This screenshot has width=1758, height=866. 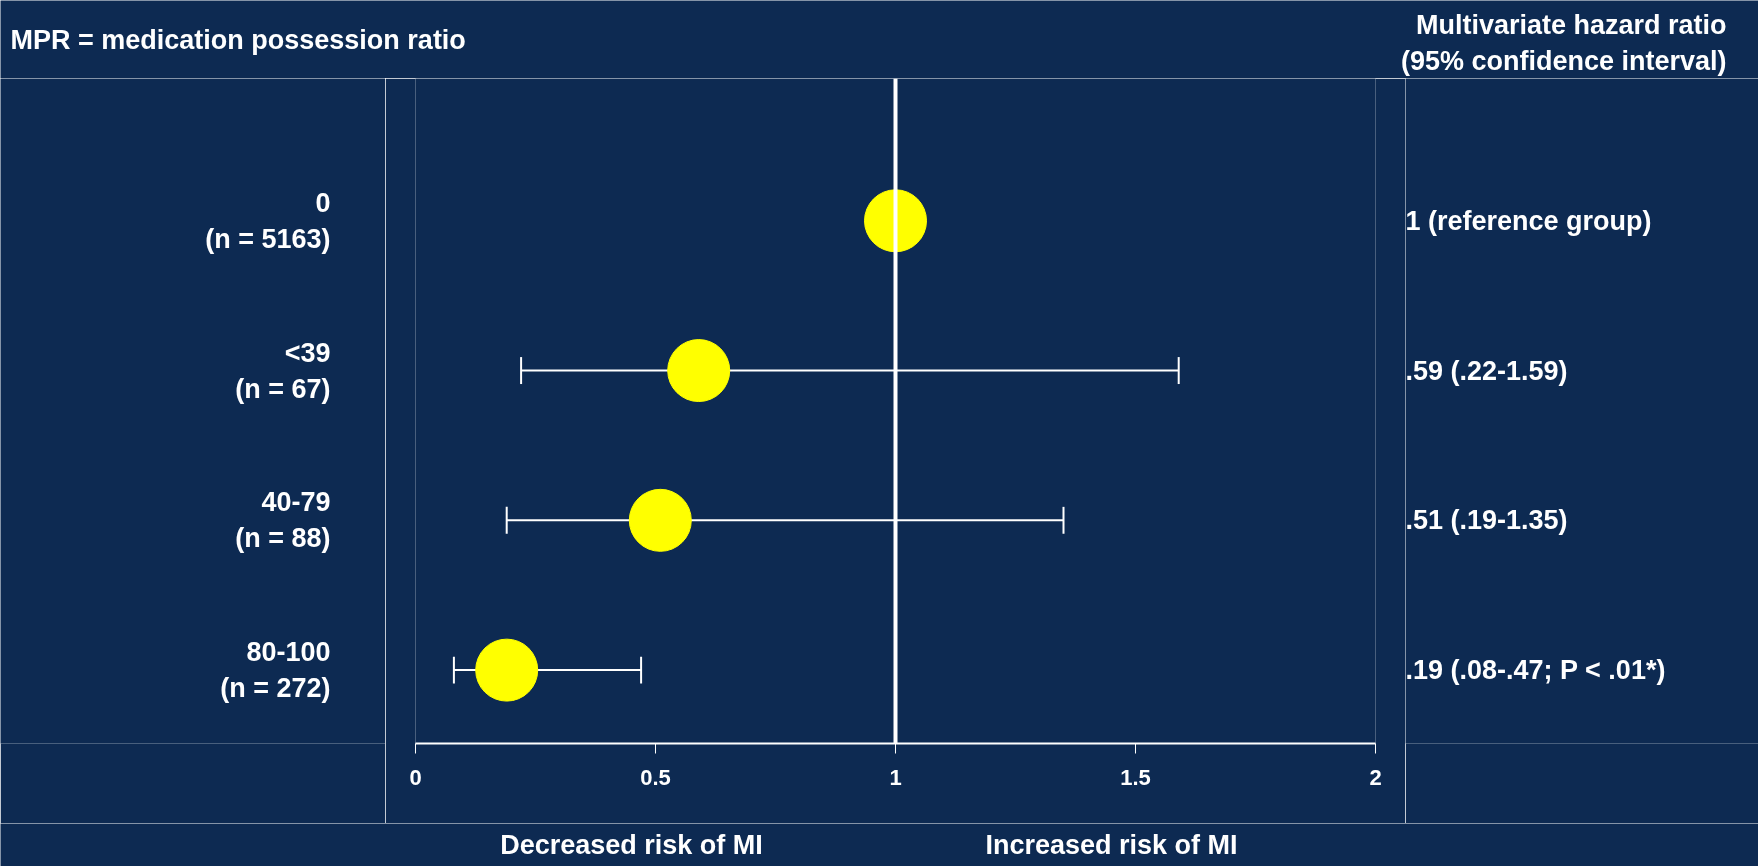 I want to click on text: Multivariate hazard ratio (95% confidence interval), so click(x=1563, y=43).